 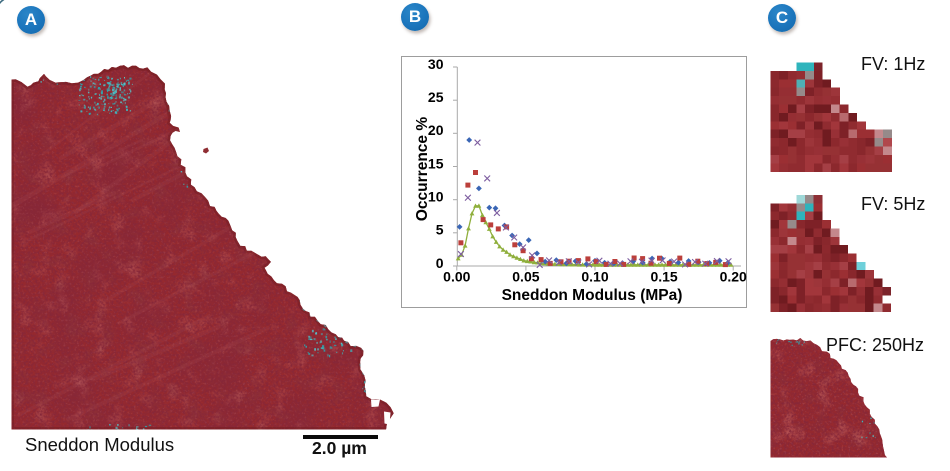 What do you see at coordinates (456, 277) in the screenshot?
I see `svg-text: 0.00` at bounding box center [456, 277].